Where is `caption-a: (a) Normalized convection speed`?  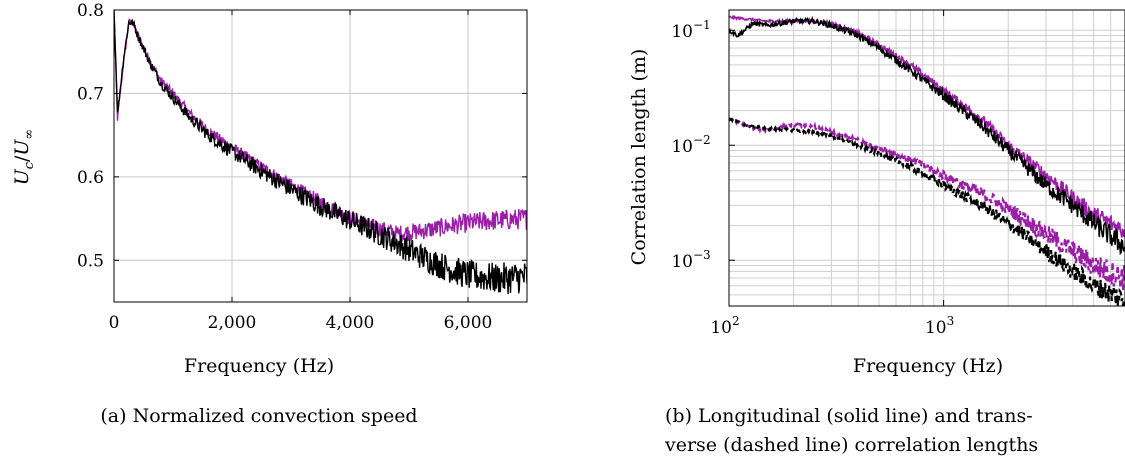 caption-a: (a) Normalized convection speed is located at coordinates (258, 416).